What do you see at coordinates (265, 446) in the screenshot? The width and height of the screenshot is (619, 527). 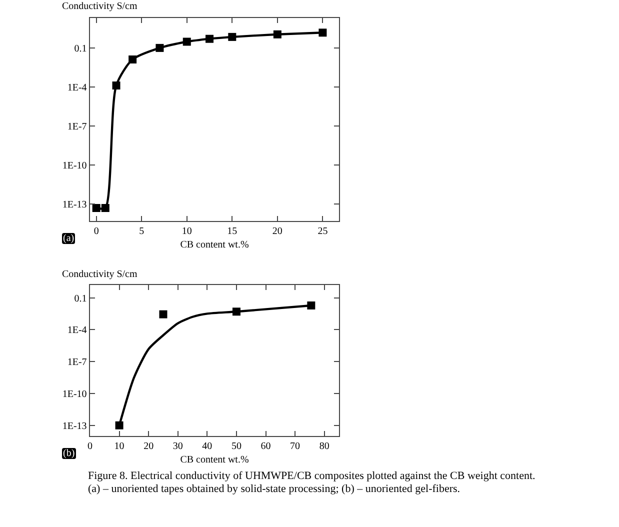 I see `x-tick-label: 60` at bounding box center [265, 446].